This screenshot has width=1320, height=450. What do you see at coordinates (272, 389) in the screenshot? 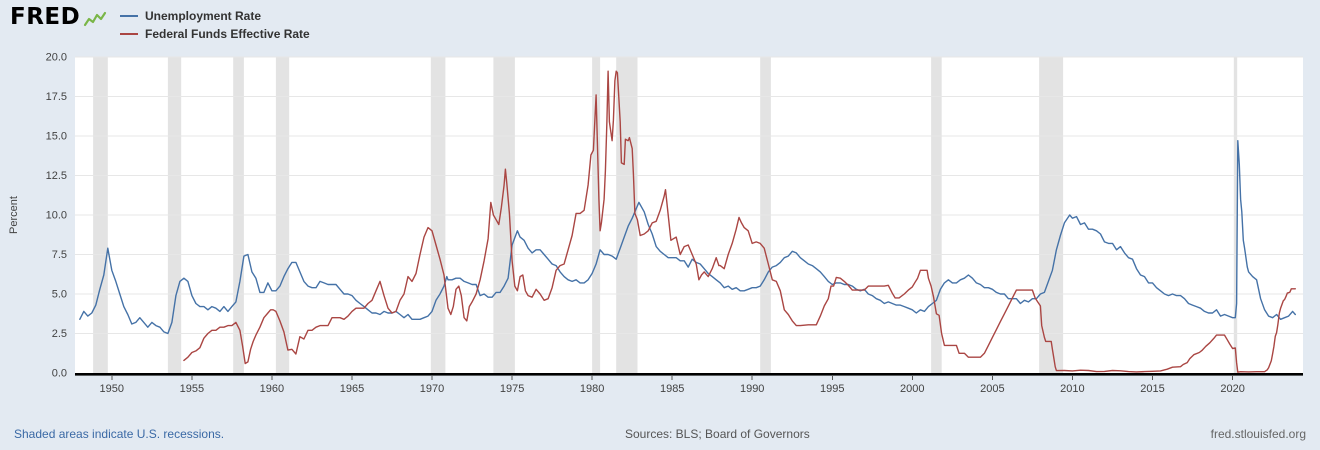
I see `x-tick-label: 1960` at bounding box center [272, 389].